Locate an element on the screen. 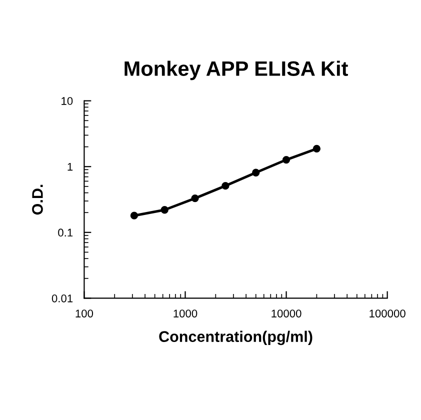 The height and width of the screenshot is (420, 421). x-tick-label: 1000 is located at coordinates (186, 314).